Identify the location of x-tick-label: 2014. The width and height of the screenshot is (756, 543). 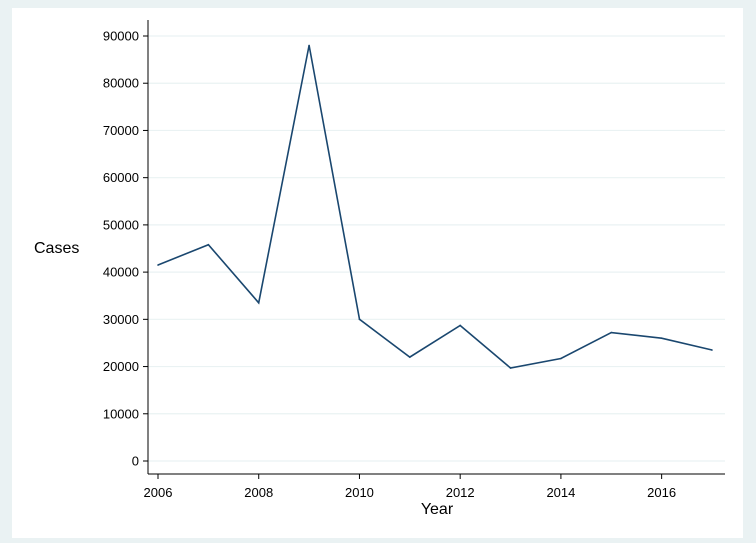
(560, 492).